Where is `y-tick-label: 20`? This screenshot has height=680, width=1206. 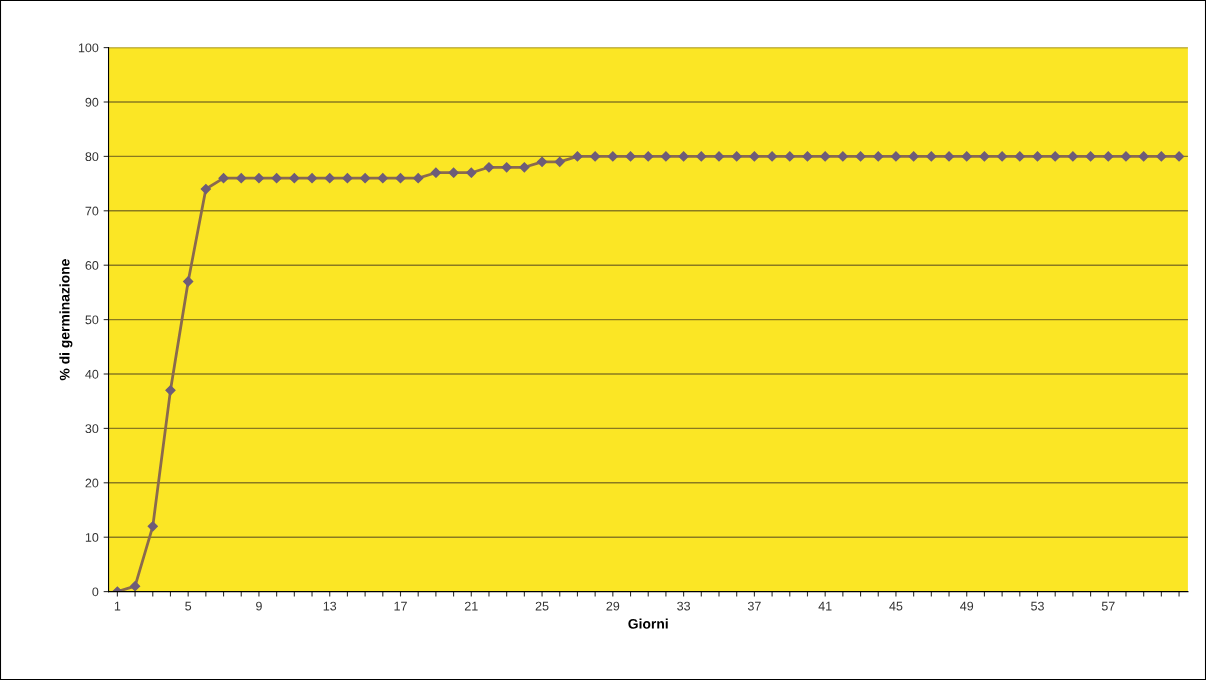
y-tick-label: 20 is located at coordinates (92, 483).